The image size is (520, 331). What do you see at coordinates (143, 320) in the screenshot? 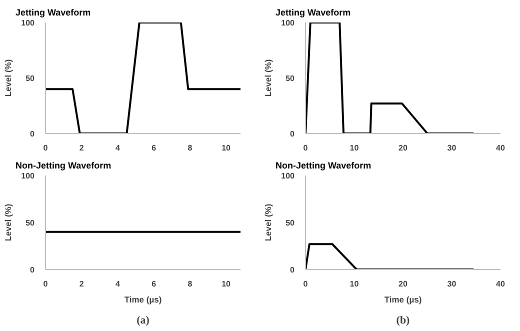
I see `text: (a)` at bounding box center [143, 320].